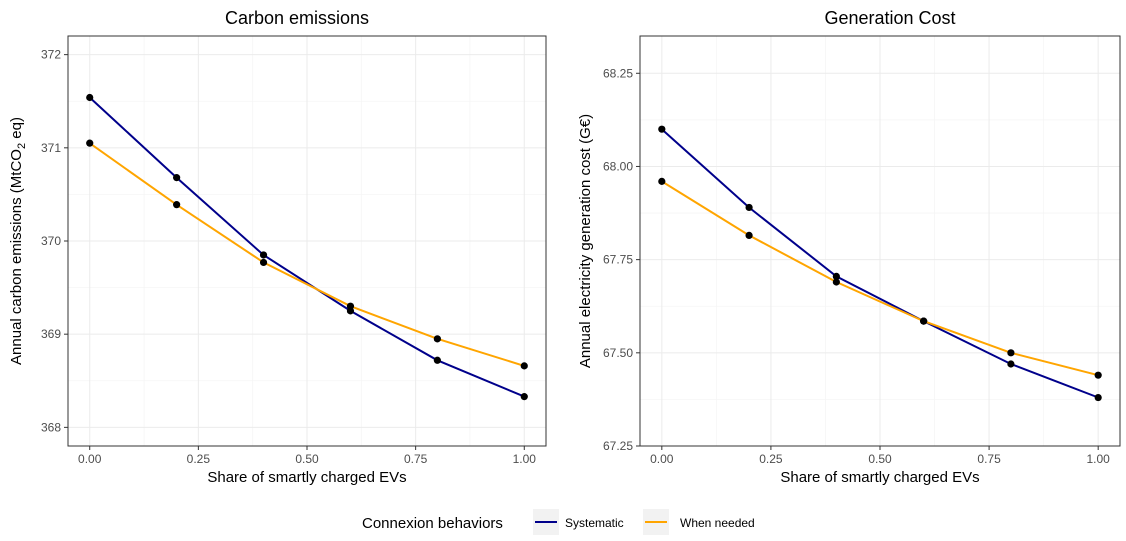  Describe the element at coordinates (432, 523) in the screenshot. I see `legend-title: Connexion behaviors` at that location.